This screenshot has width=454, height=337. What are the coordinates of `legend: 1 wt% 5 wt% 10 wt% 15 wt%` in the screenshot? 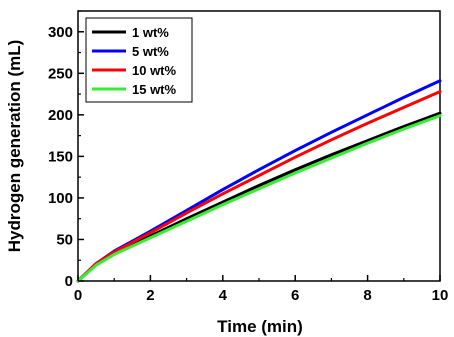 It's located at (139, 60).